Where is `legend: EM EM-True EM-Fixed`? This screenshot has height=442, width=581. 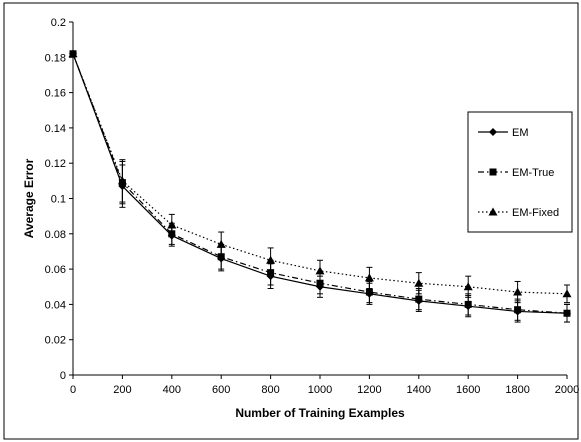 legend: EM EM-True EM-Fixed is located at coordinates (520, 172).